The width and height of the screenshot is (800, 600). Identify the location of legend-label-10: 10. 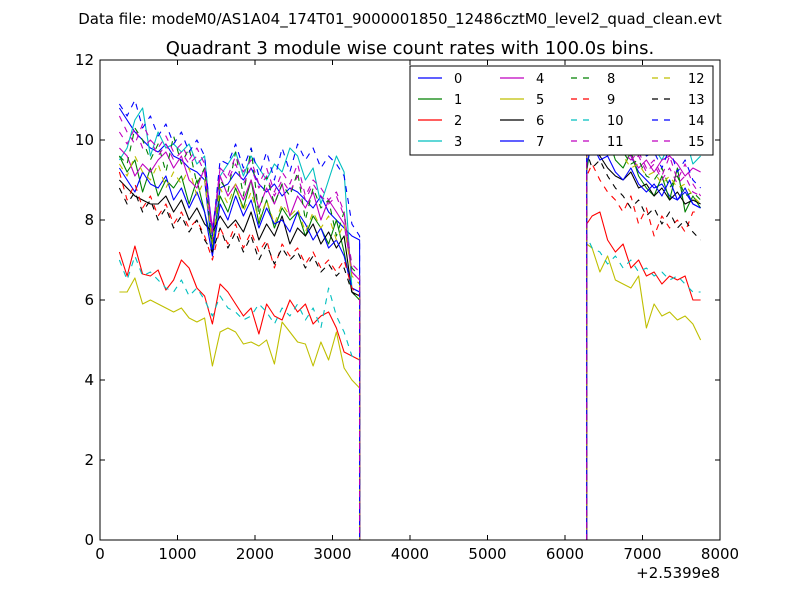
(615, 121).